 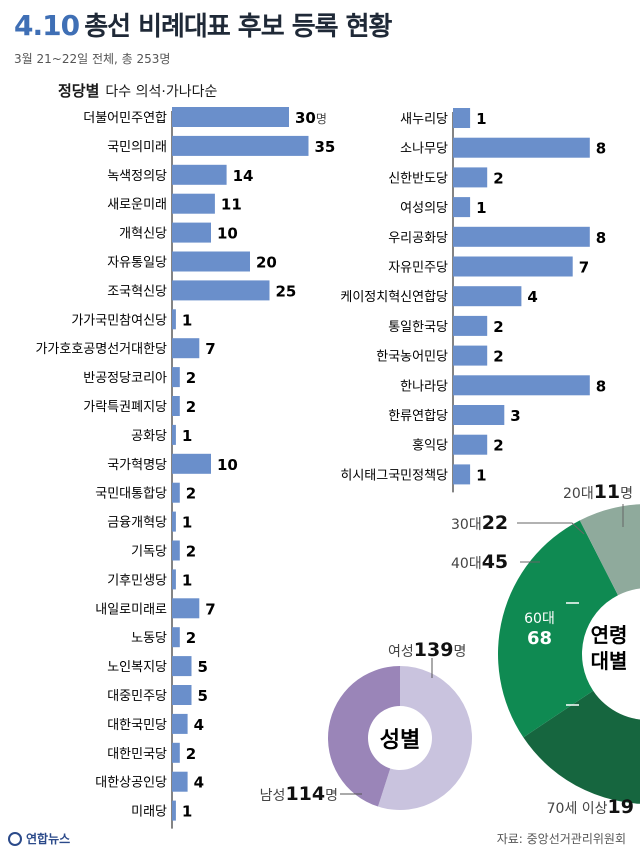 I want to click on age-outer-label-category: 20대, so click(x=578, y=494).